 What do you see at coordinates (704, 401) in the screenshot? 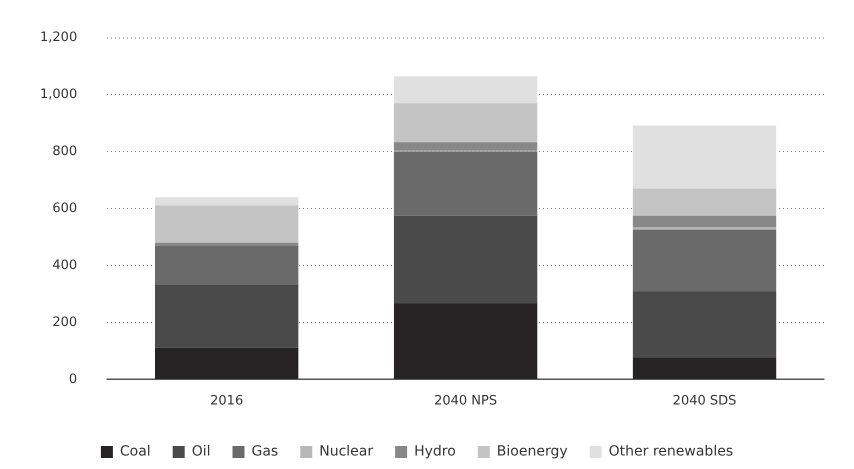
I see `x-tick-label: 2040 SDS` at bounding box center [704, 401].